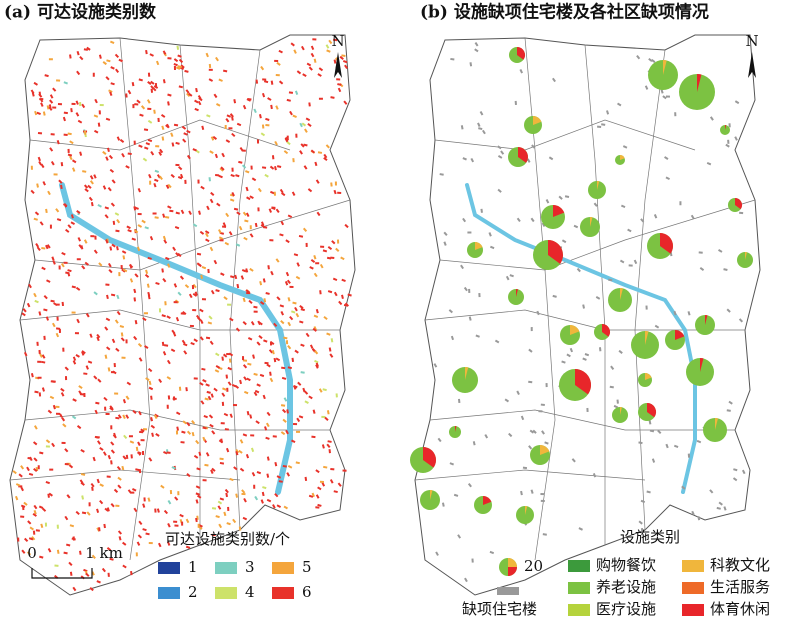 The width and height of the screenshot is (800, 622). Describe the element at coordinates (581, 338) in the screenshot. I see `river` at that location.